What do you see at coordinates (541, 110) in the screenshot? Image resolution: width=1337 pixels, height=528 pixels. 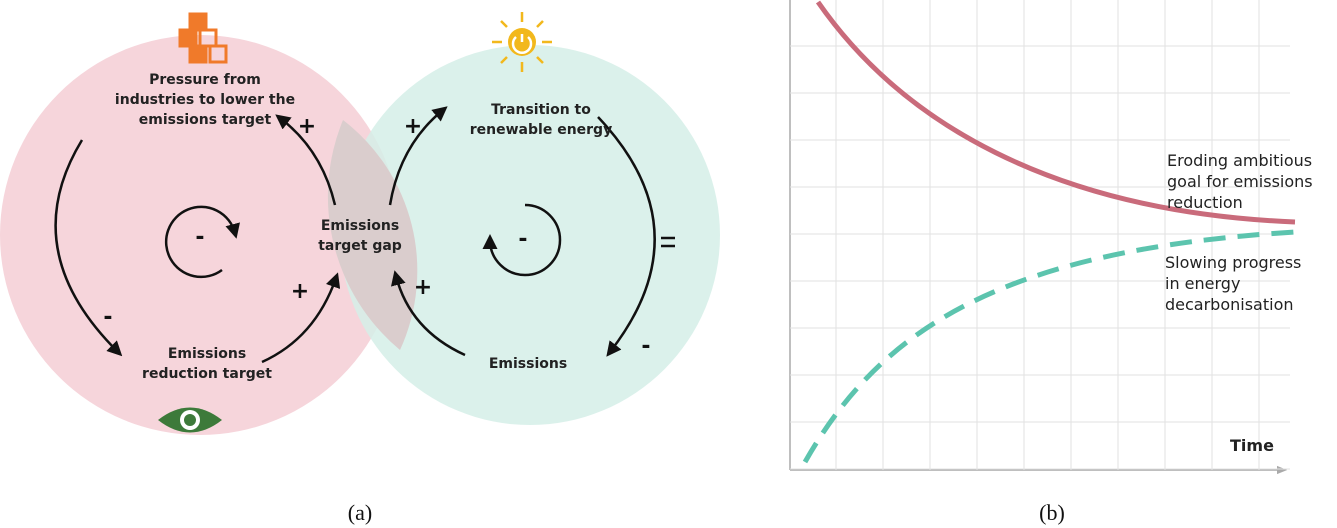 I see `node-label: Transition to` at bounding box center [541, 110].